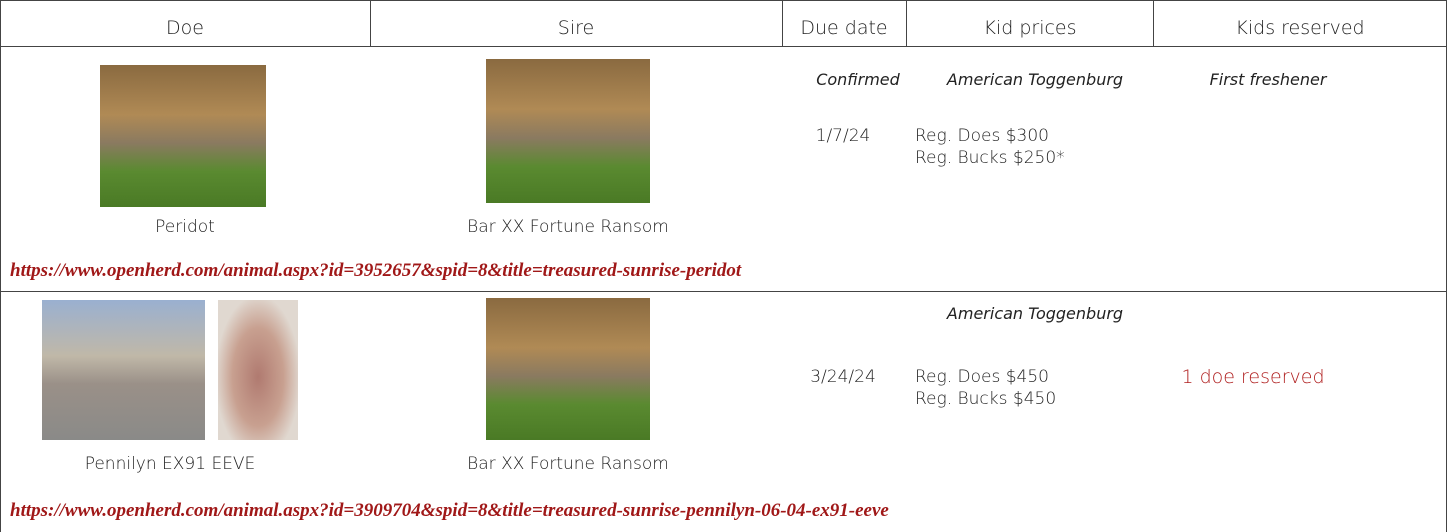  What do you see at coordinates (576, 28) in the screenshot?
I see `column-header: Sire` at bounding box center [576, 28].